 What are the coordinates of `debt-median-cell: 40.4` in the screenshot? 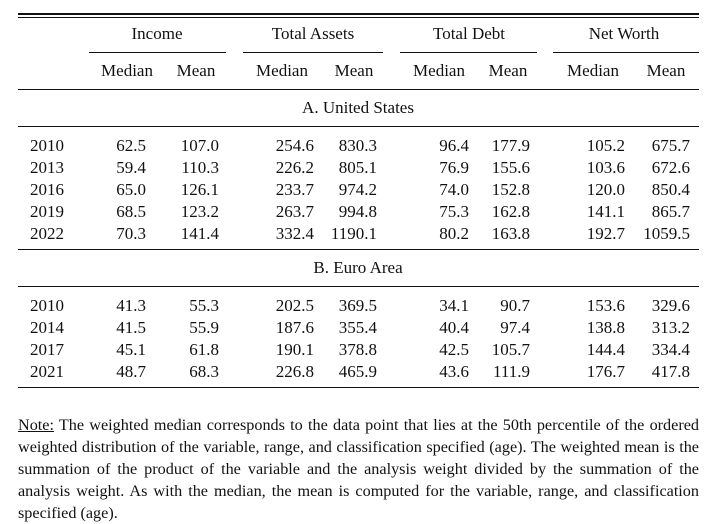 It's located at (454, 327).